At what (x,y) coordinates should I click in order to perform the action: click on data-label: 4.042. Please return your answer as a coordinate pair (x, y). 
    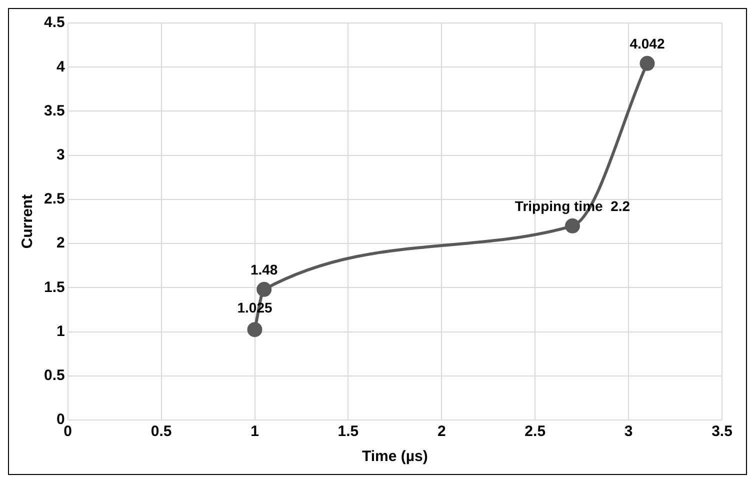
    Looking at the image, I should click on (647, 43).